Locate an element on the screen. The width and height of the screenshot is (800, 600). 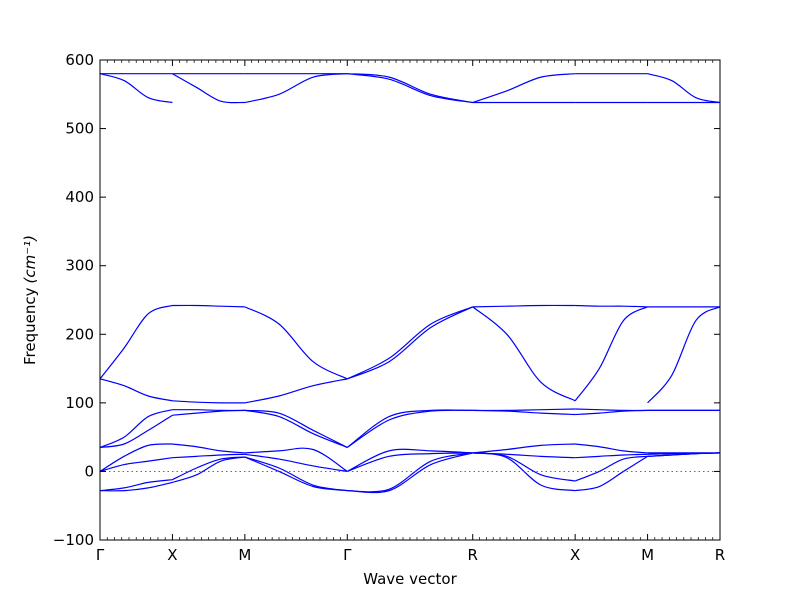
y-tick-label: 500 is located at coordinates (79, 129).